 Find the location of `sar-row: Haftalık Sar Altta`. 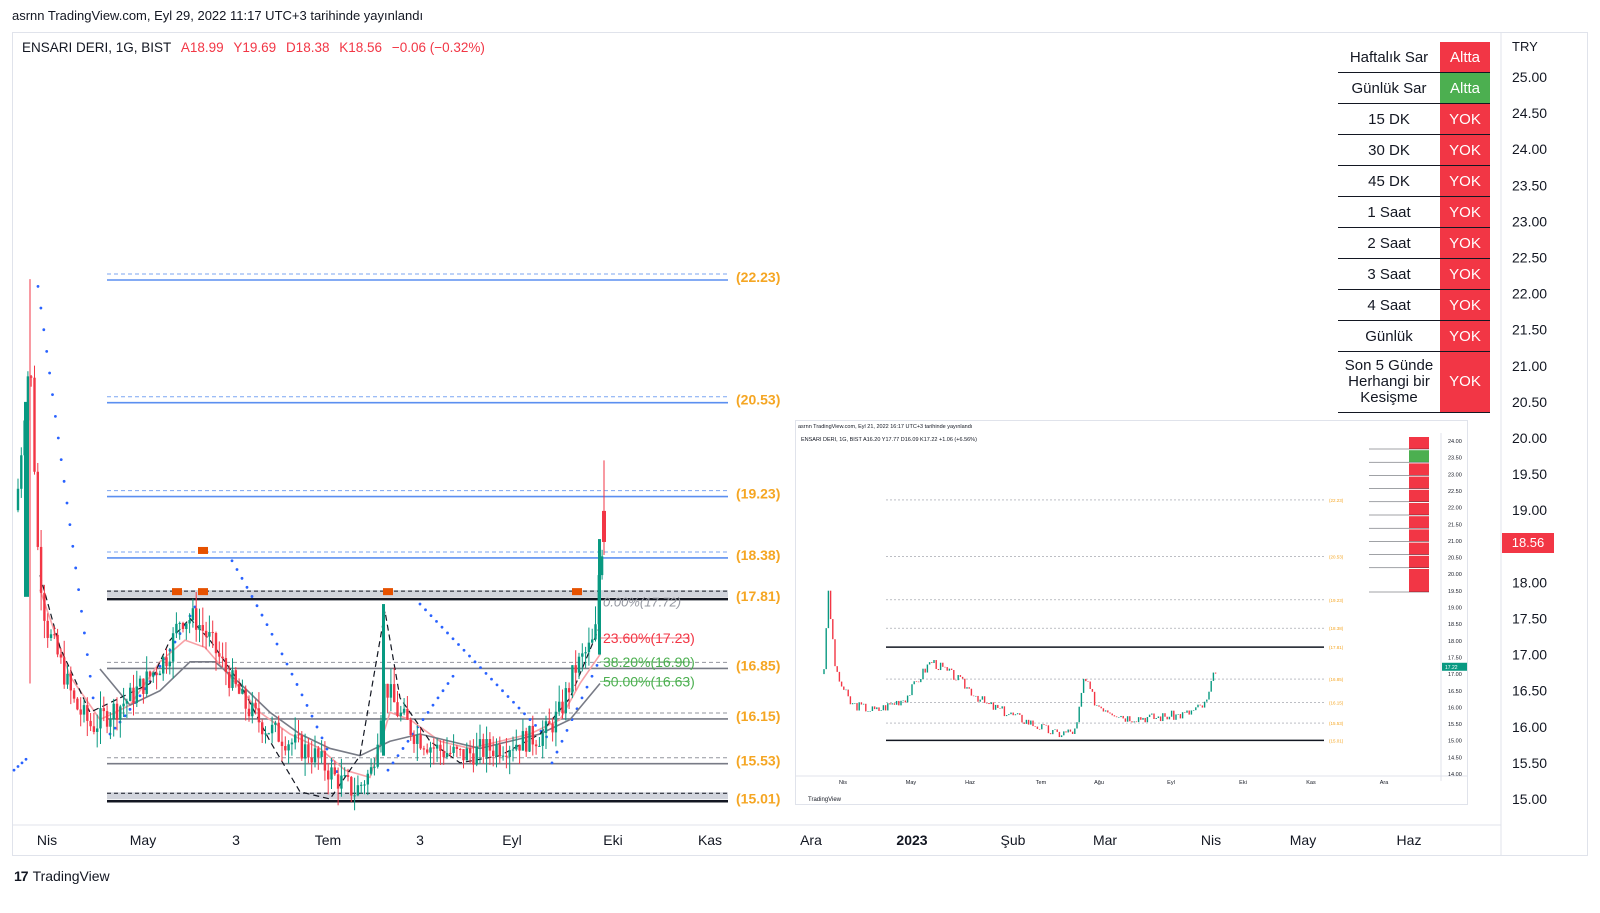

sar-row: Haftalık Sar Altta is located at coordinates (1414, 57).